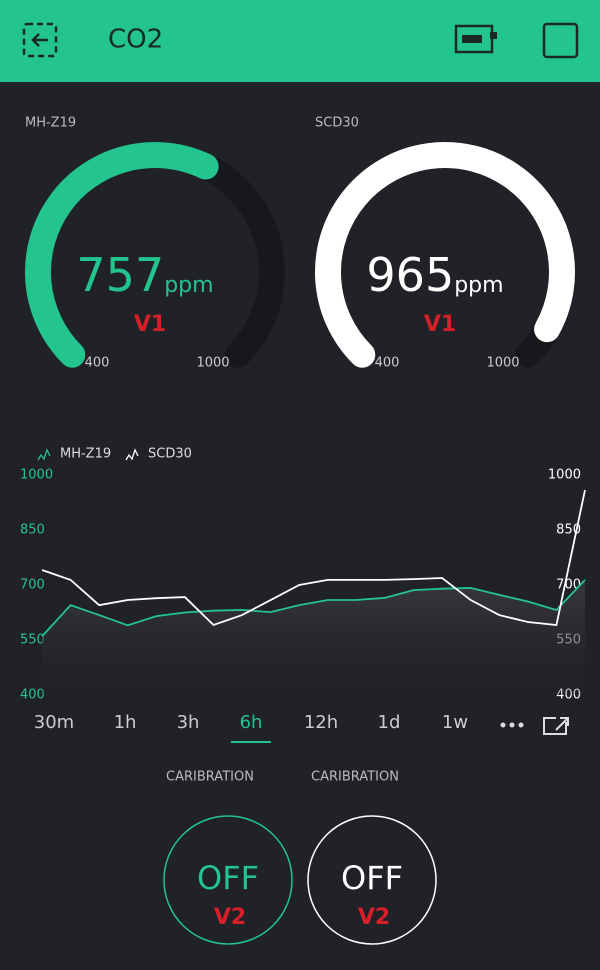 This screenshot has height=970, width=600. I want to click on range-tab: 1h, so click(125, 722).